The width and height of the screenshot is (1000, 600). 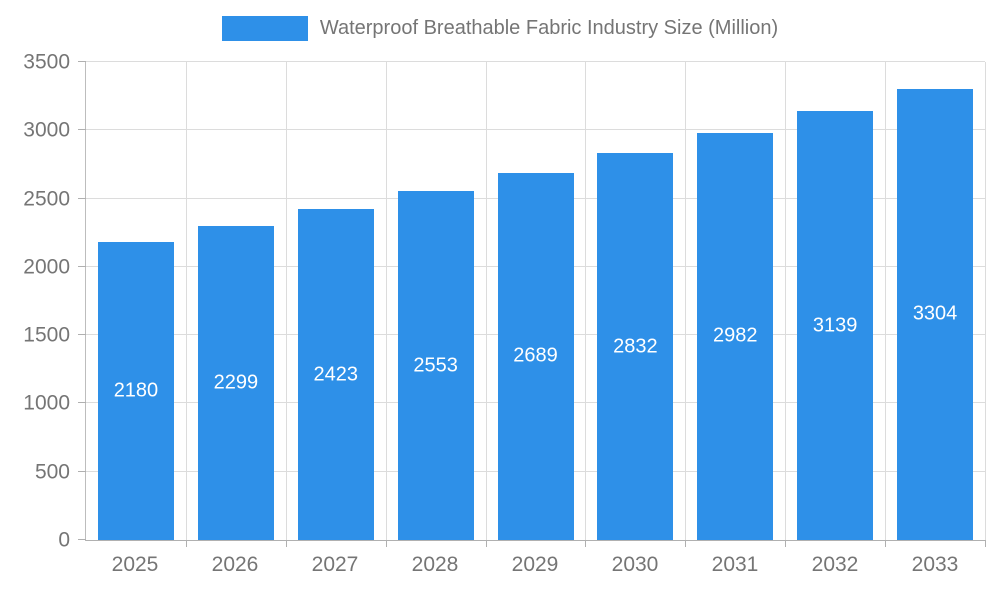 What do you see at coordinates (835, 564) in the screenshot?
I see `x-axis-label: 2032` at bounding box center [835, 564].